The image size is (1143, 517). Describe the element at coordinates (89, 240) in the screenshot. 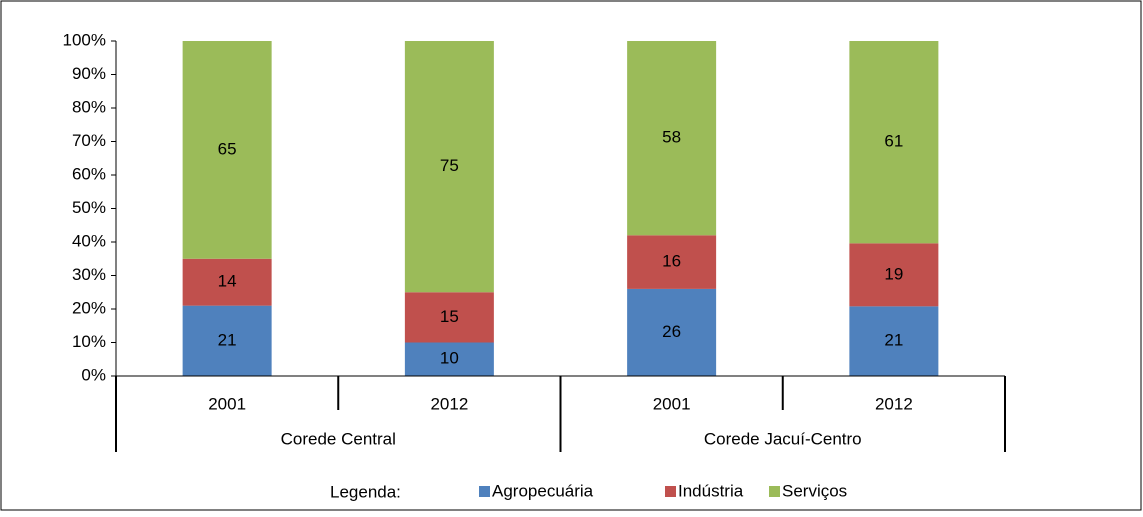

I see `y-tick-label: 40%` at that location.